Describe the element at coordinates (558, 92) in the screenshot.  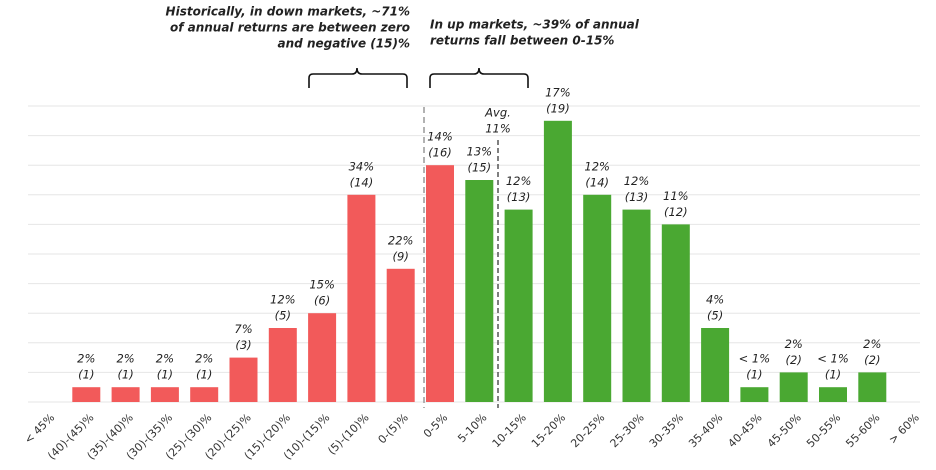
I see `share-label: 17%` at that location.